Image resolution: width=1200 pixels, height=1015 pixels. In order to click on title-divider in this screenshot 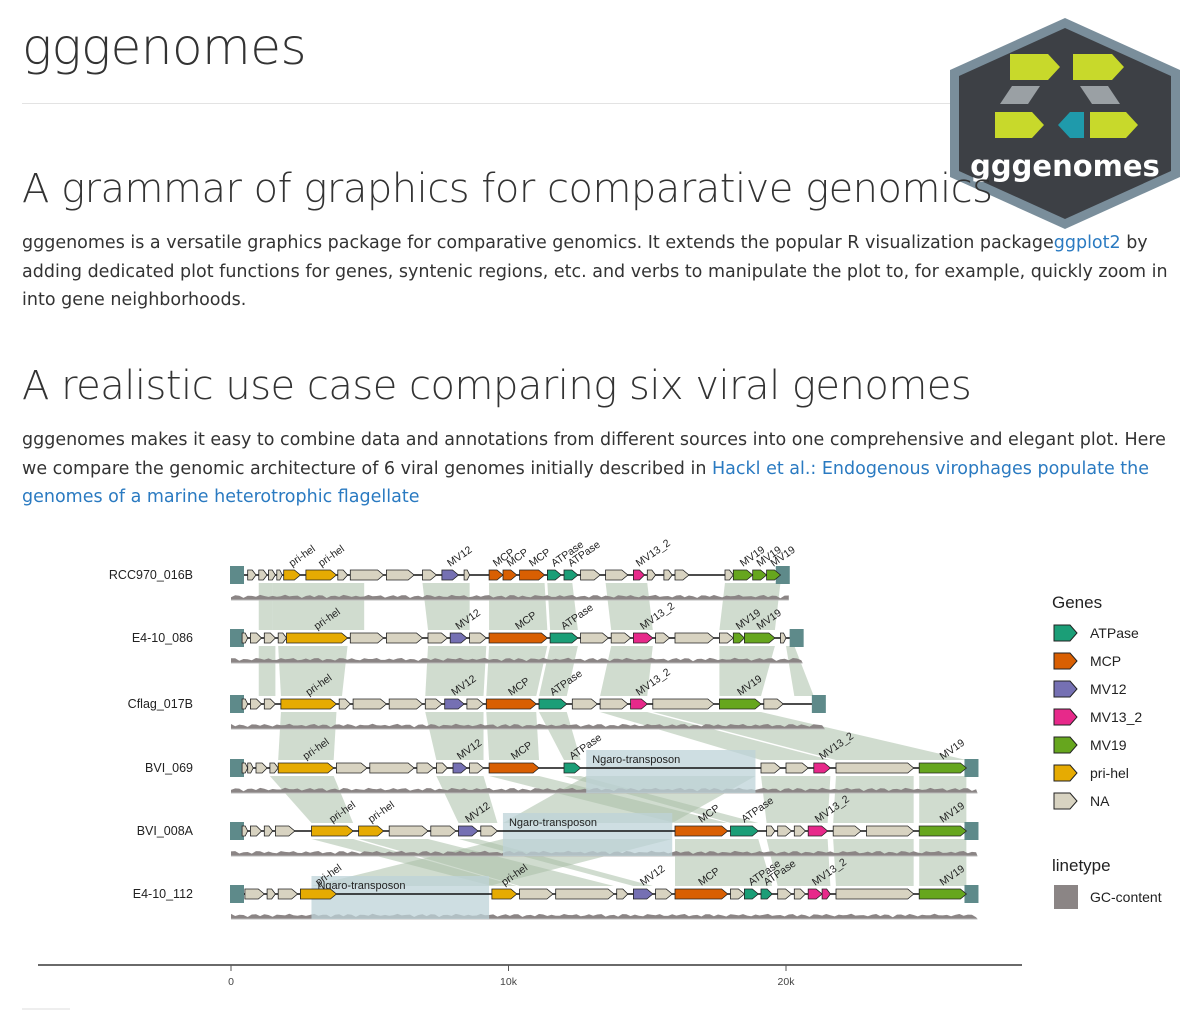, I will do `click(591, 103)`.